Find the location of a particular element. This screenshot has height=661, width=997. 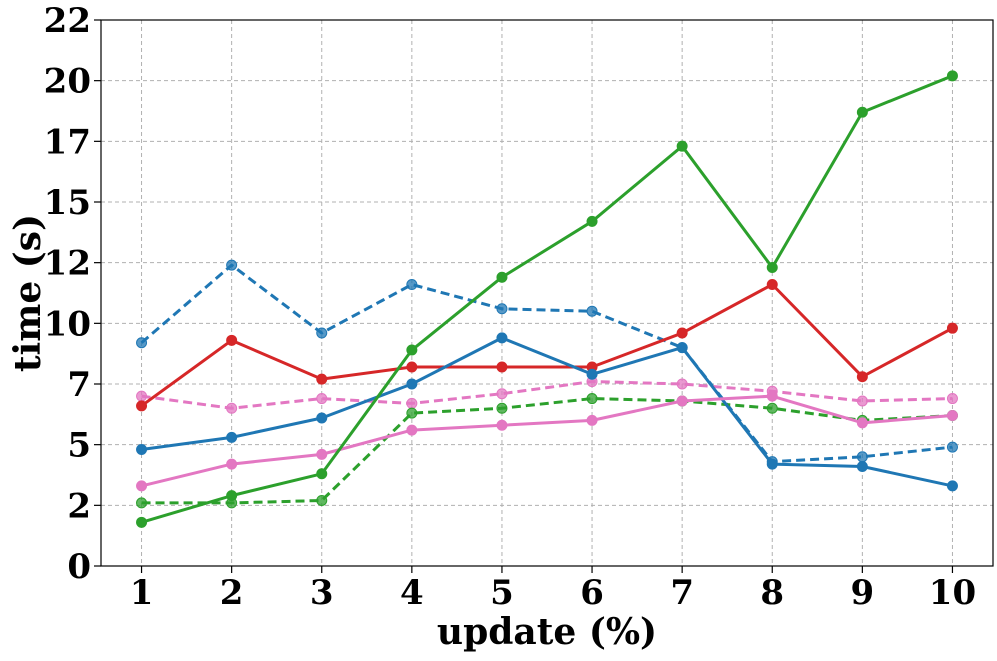

x-tick-label: 8 is located at coordinates (772, 593).